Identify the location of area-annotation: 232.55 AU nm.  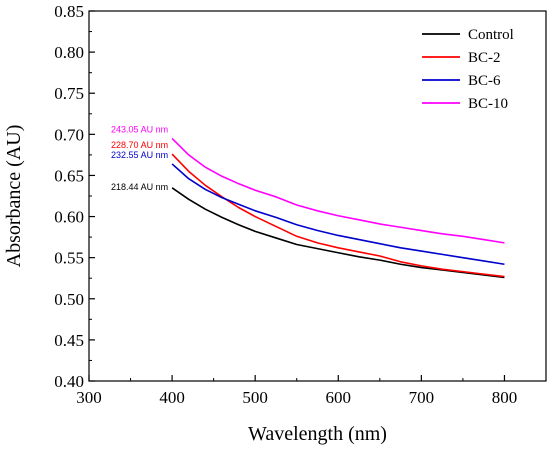
(139, 155).